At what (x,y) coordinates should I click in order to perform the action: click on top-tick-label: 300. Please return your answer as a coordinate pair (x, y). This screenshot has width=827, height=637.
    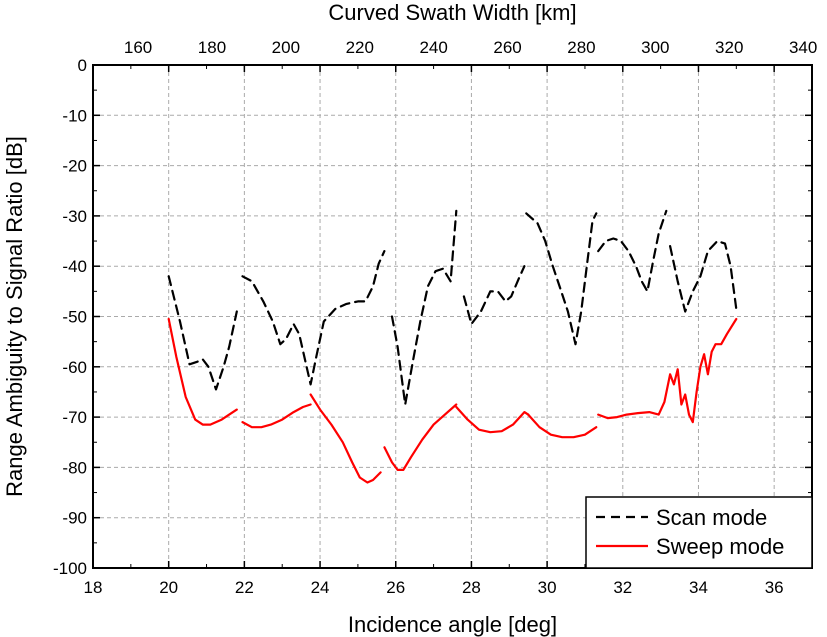
    Looking at the image, I should click on (655, 47).